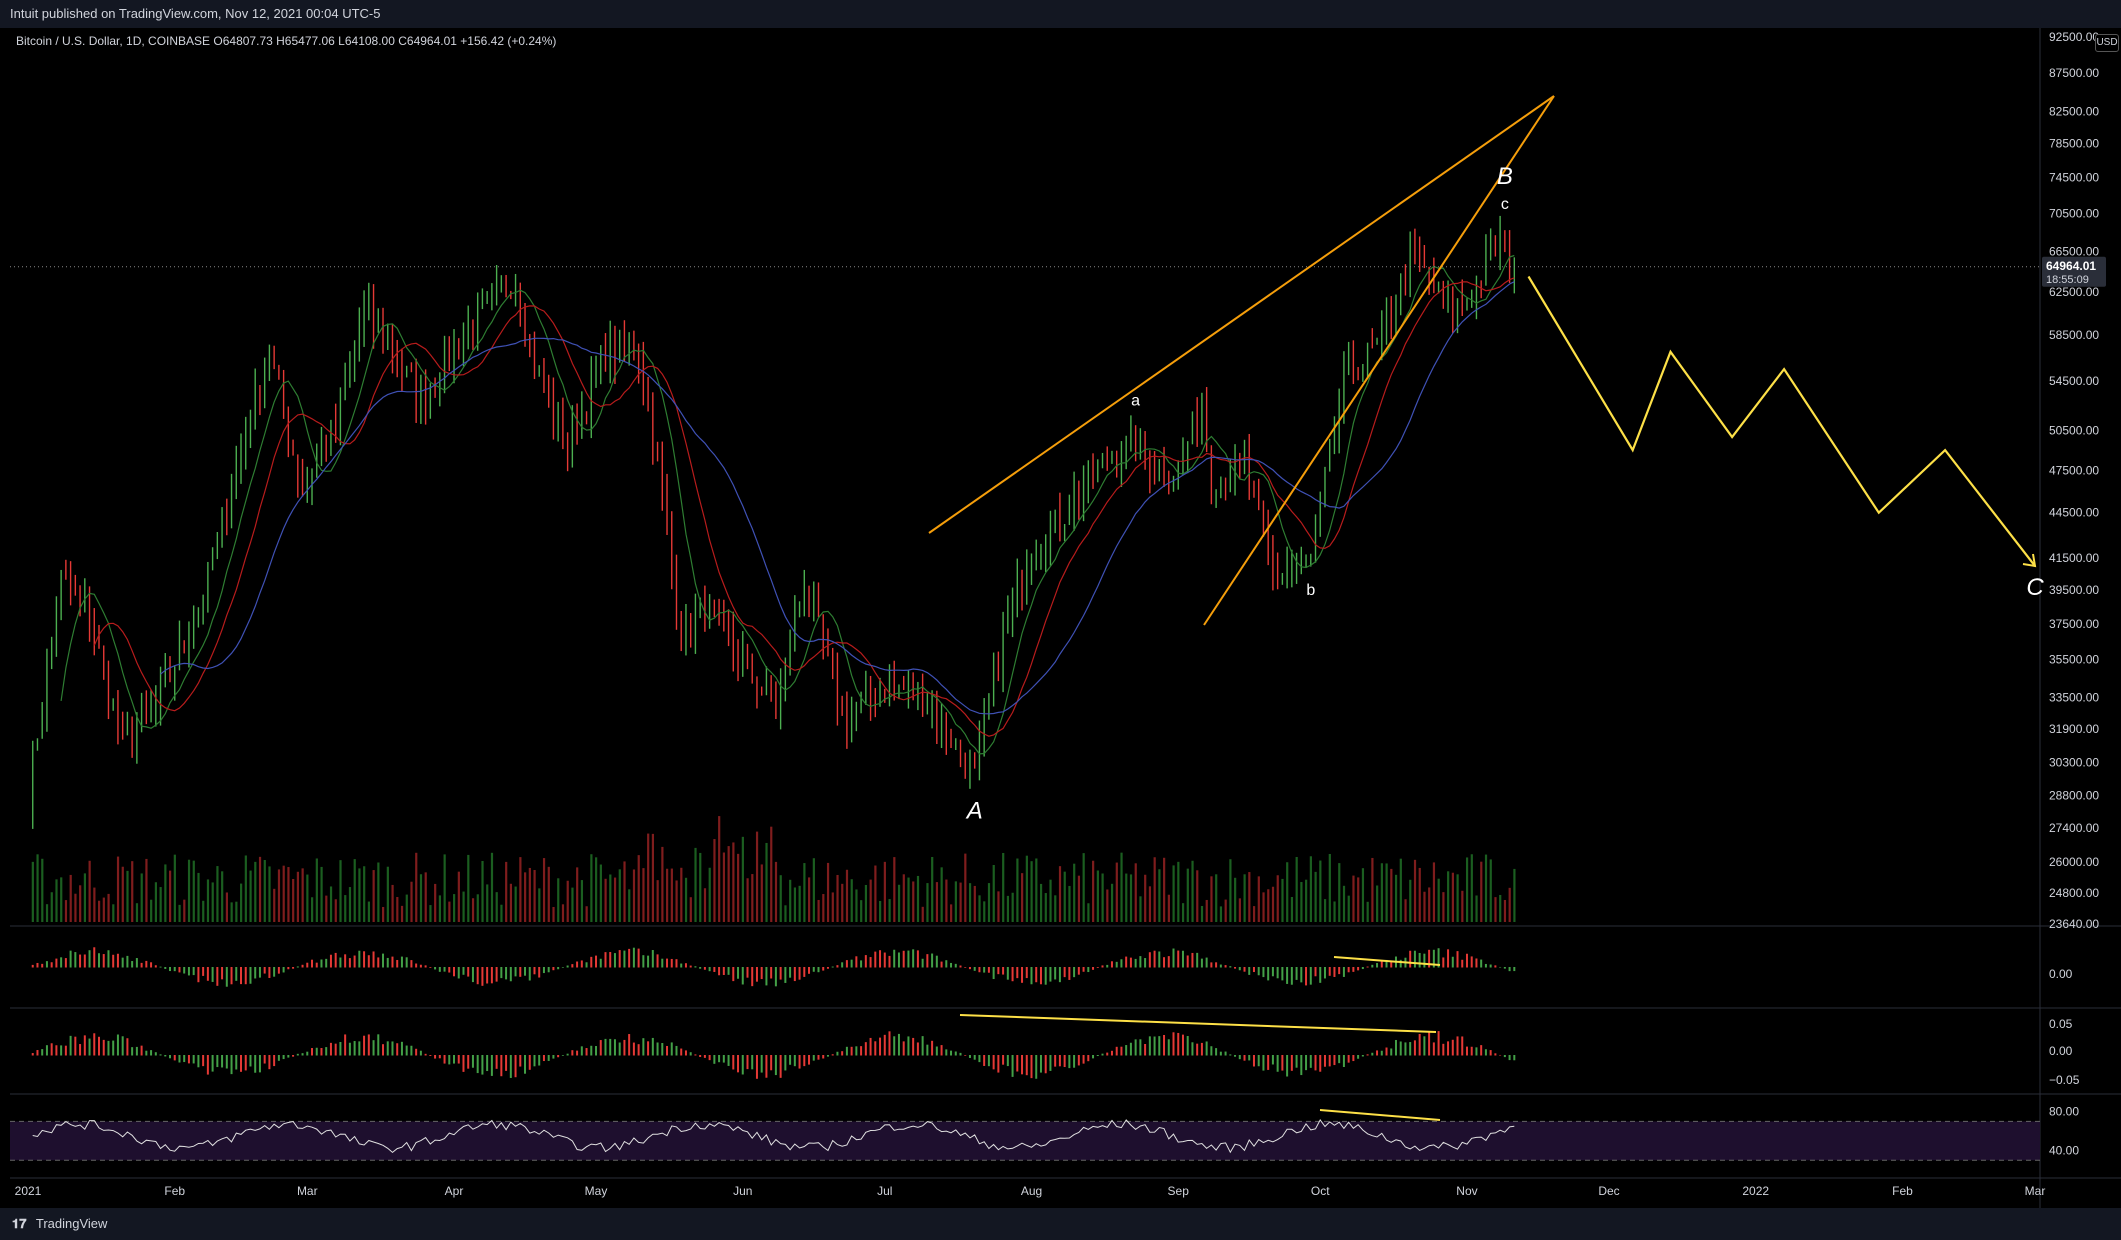  What do you see at coordinates (1505, 204) in the screenshot?
I see `wave-label-c: c` at bounding box center [1505, 204].